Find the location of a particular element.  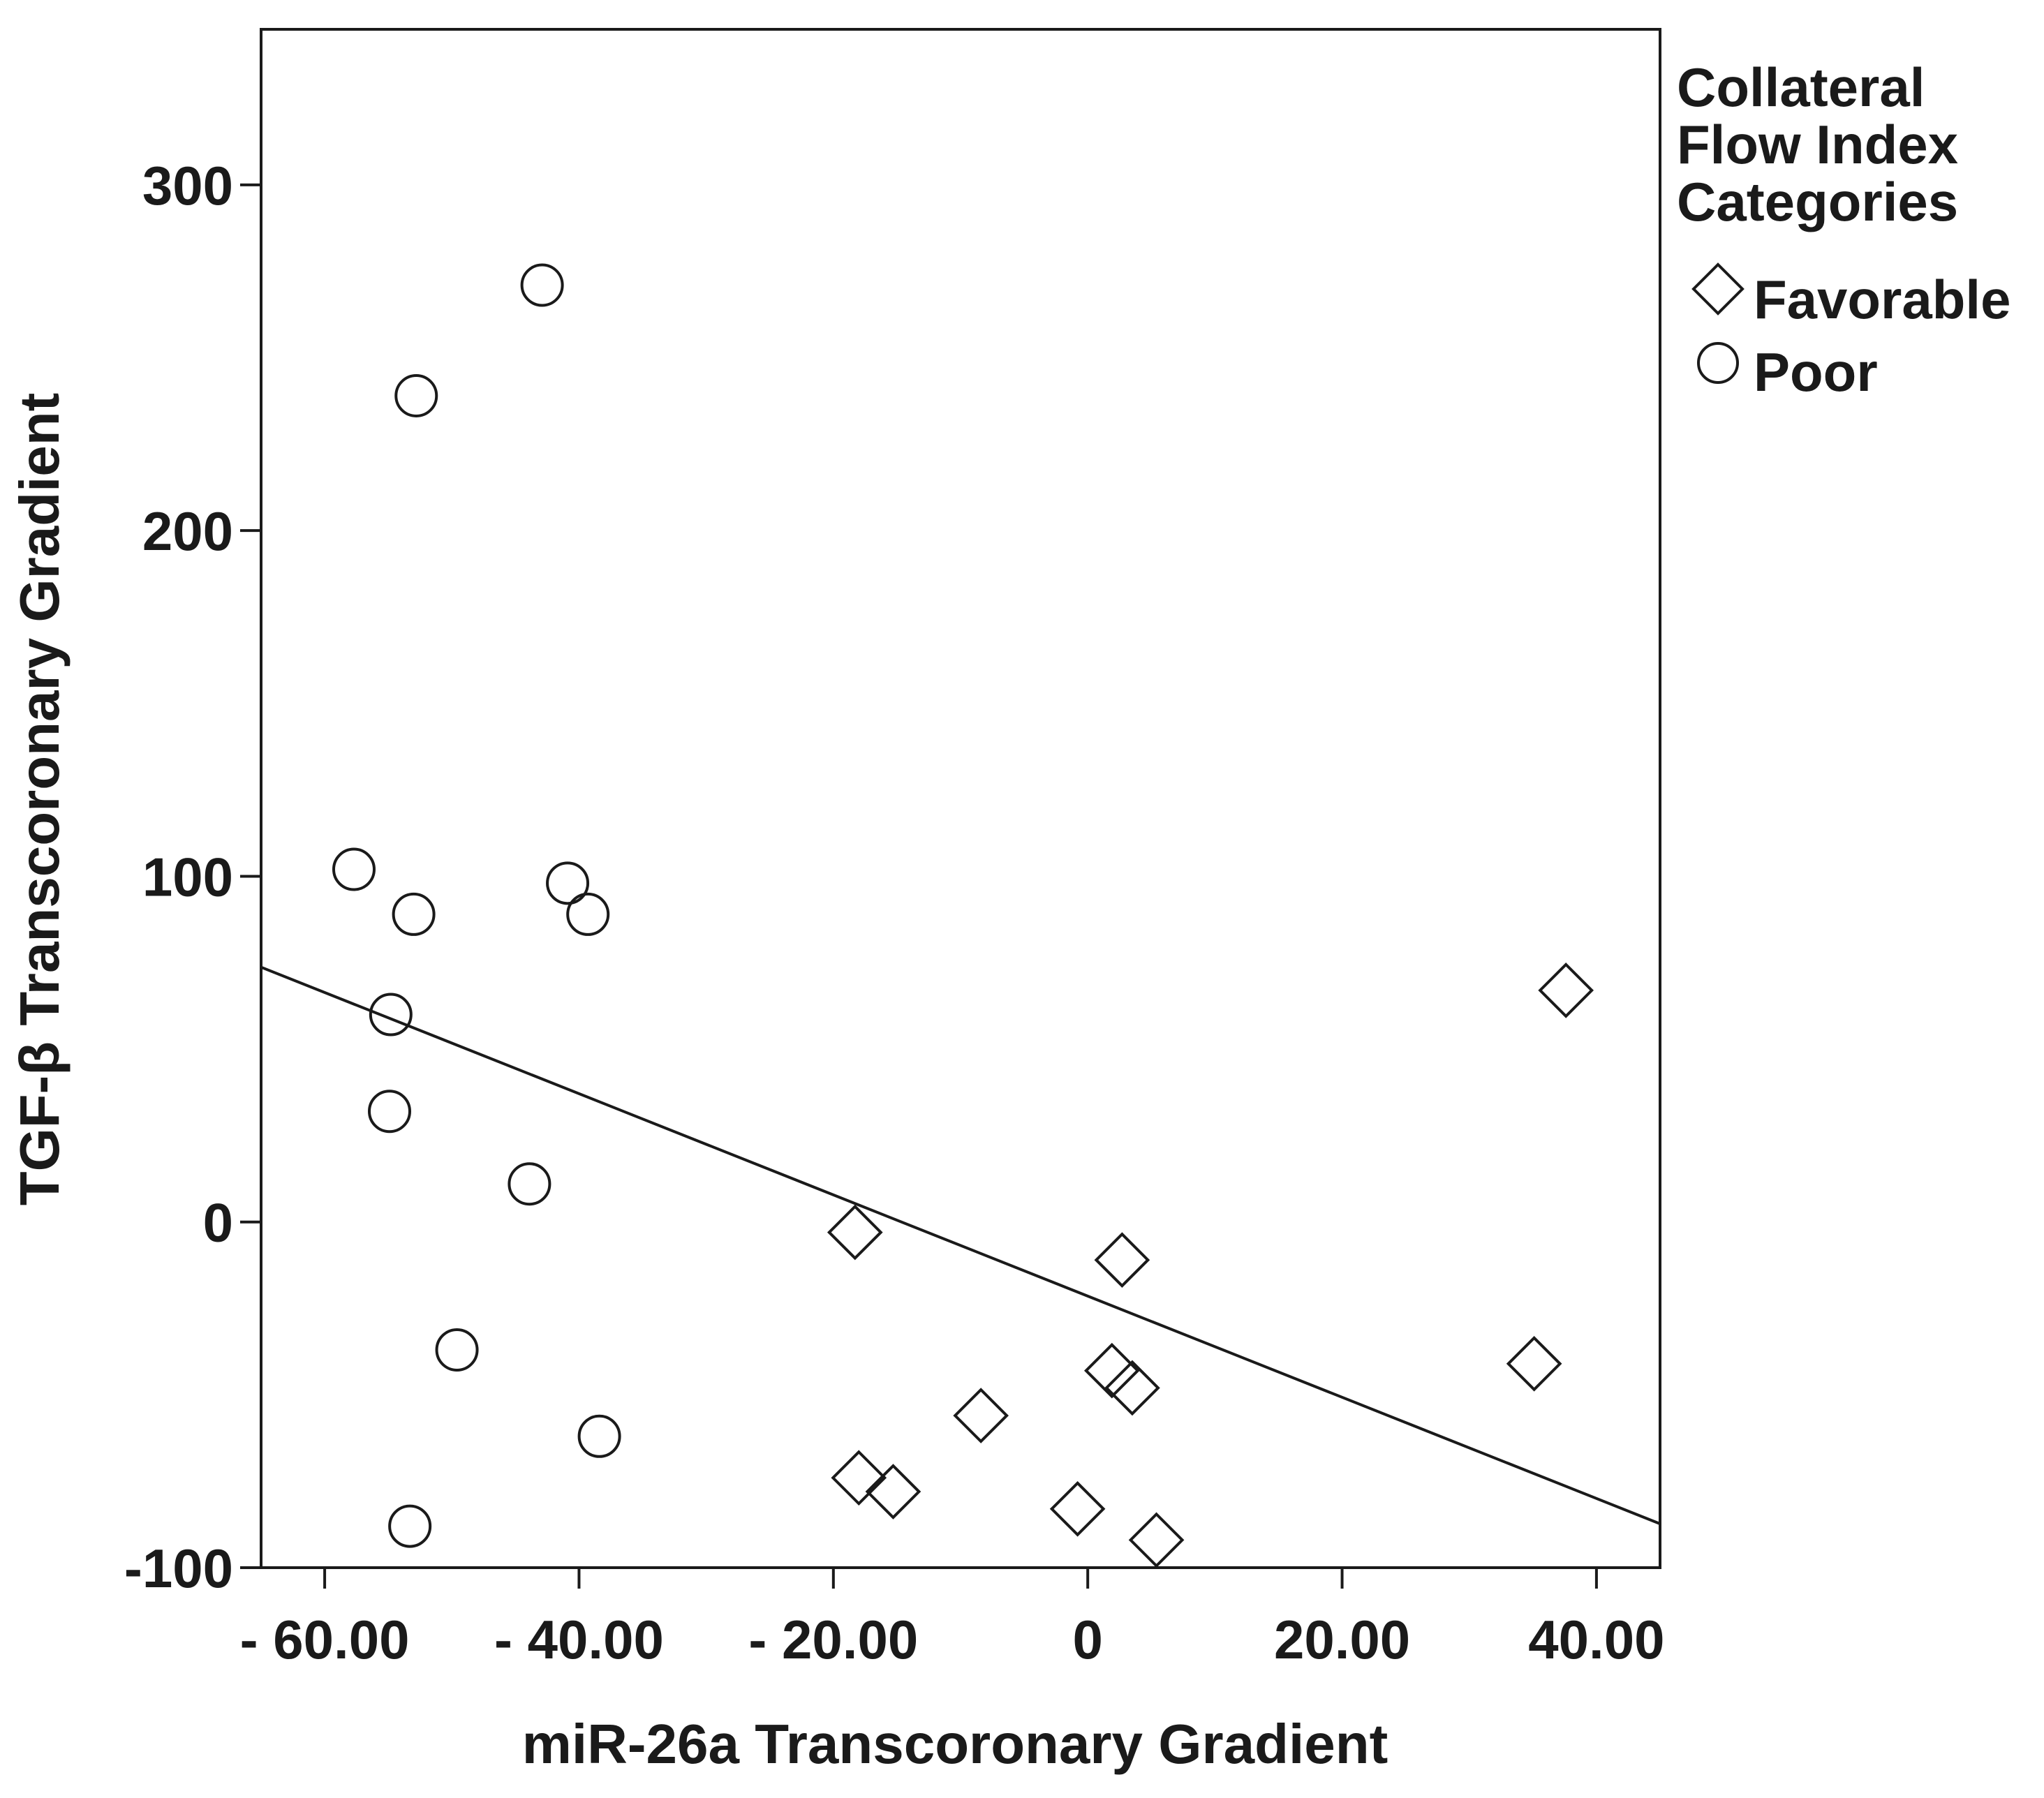

x-axis-title: miR-26a Transcoronary Gradient is located at coordinates (955, 1744).